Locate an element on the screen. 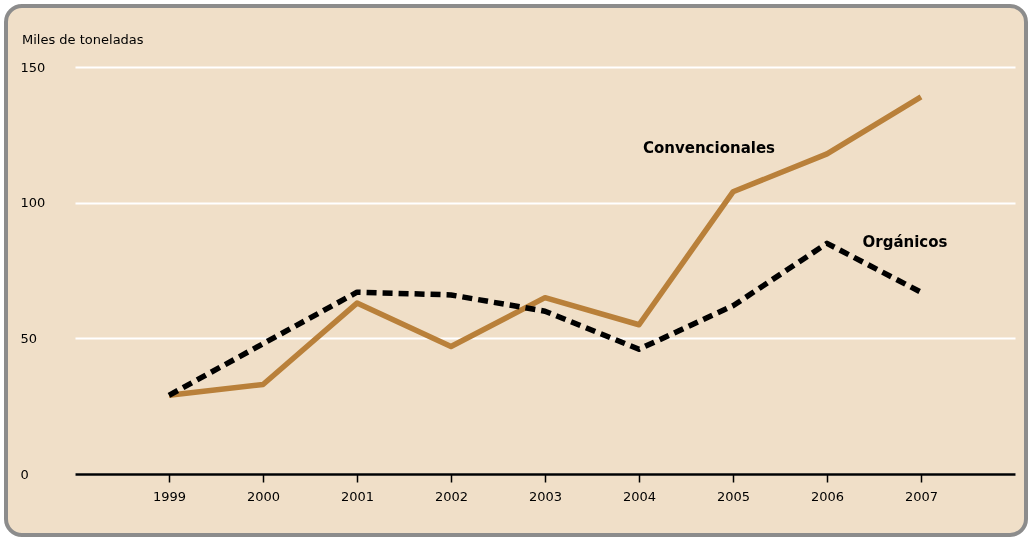 This screenshot has height=543, width=1034. x-tick-label: 2003 is located at coordinates (545, 496).